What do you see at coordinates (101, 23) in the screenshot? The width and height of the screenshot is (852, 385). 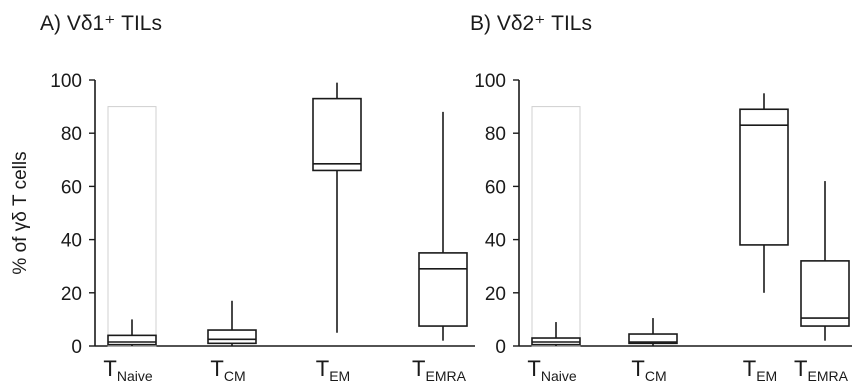 I see `panel-a-title: A) Vδ1⁺ TILs` at bounding box center [101, 23].